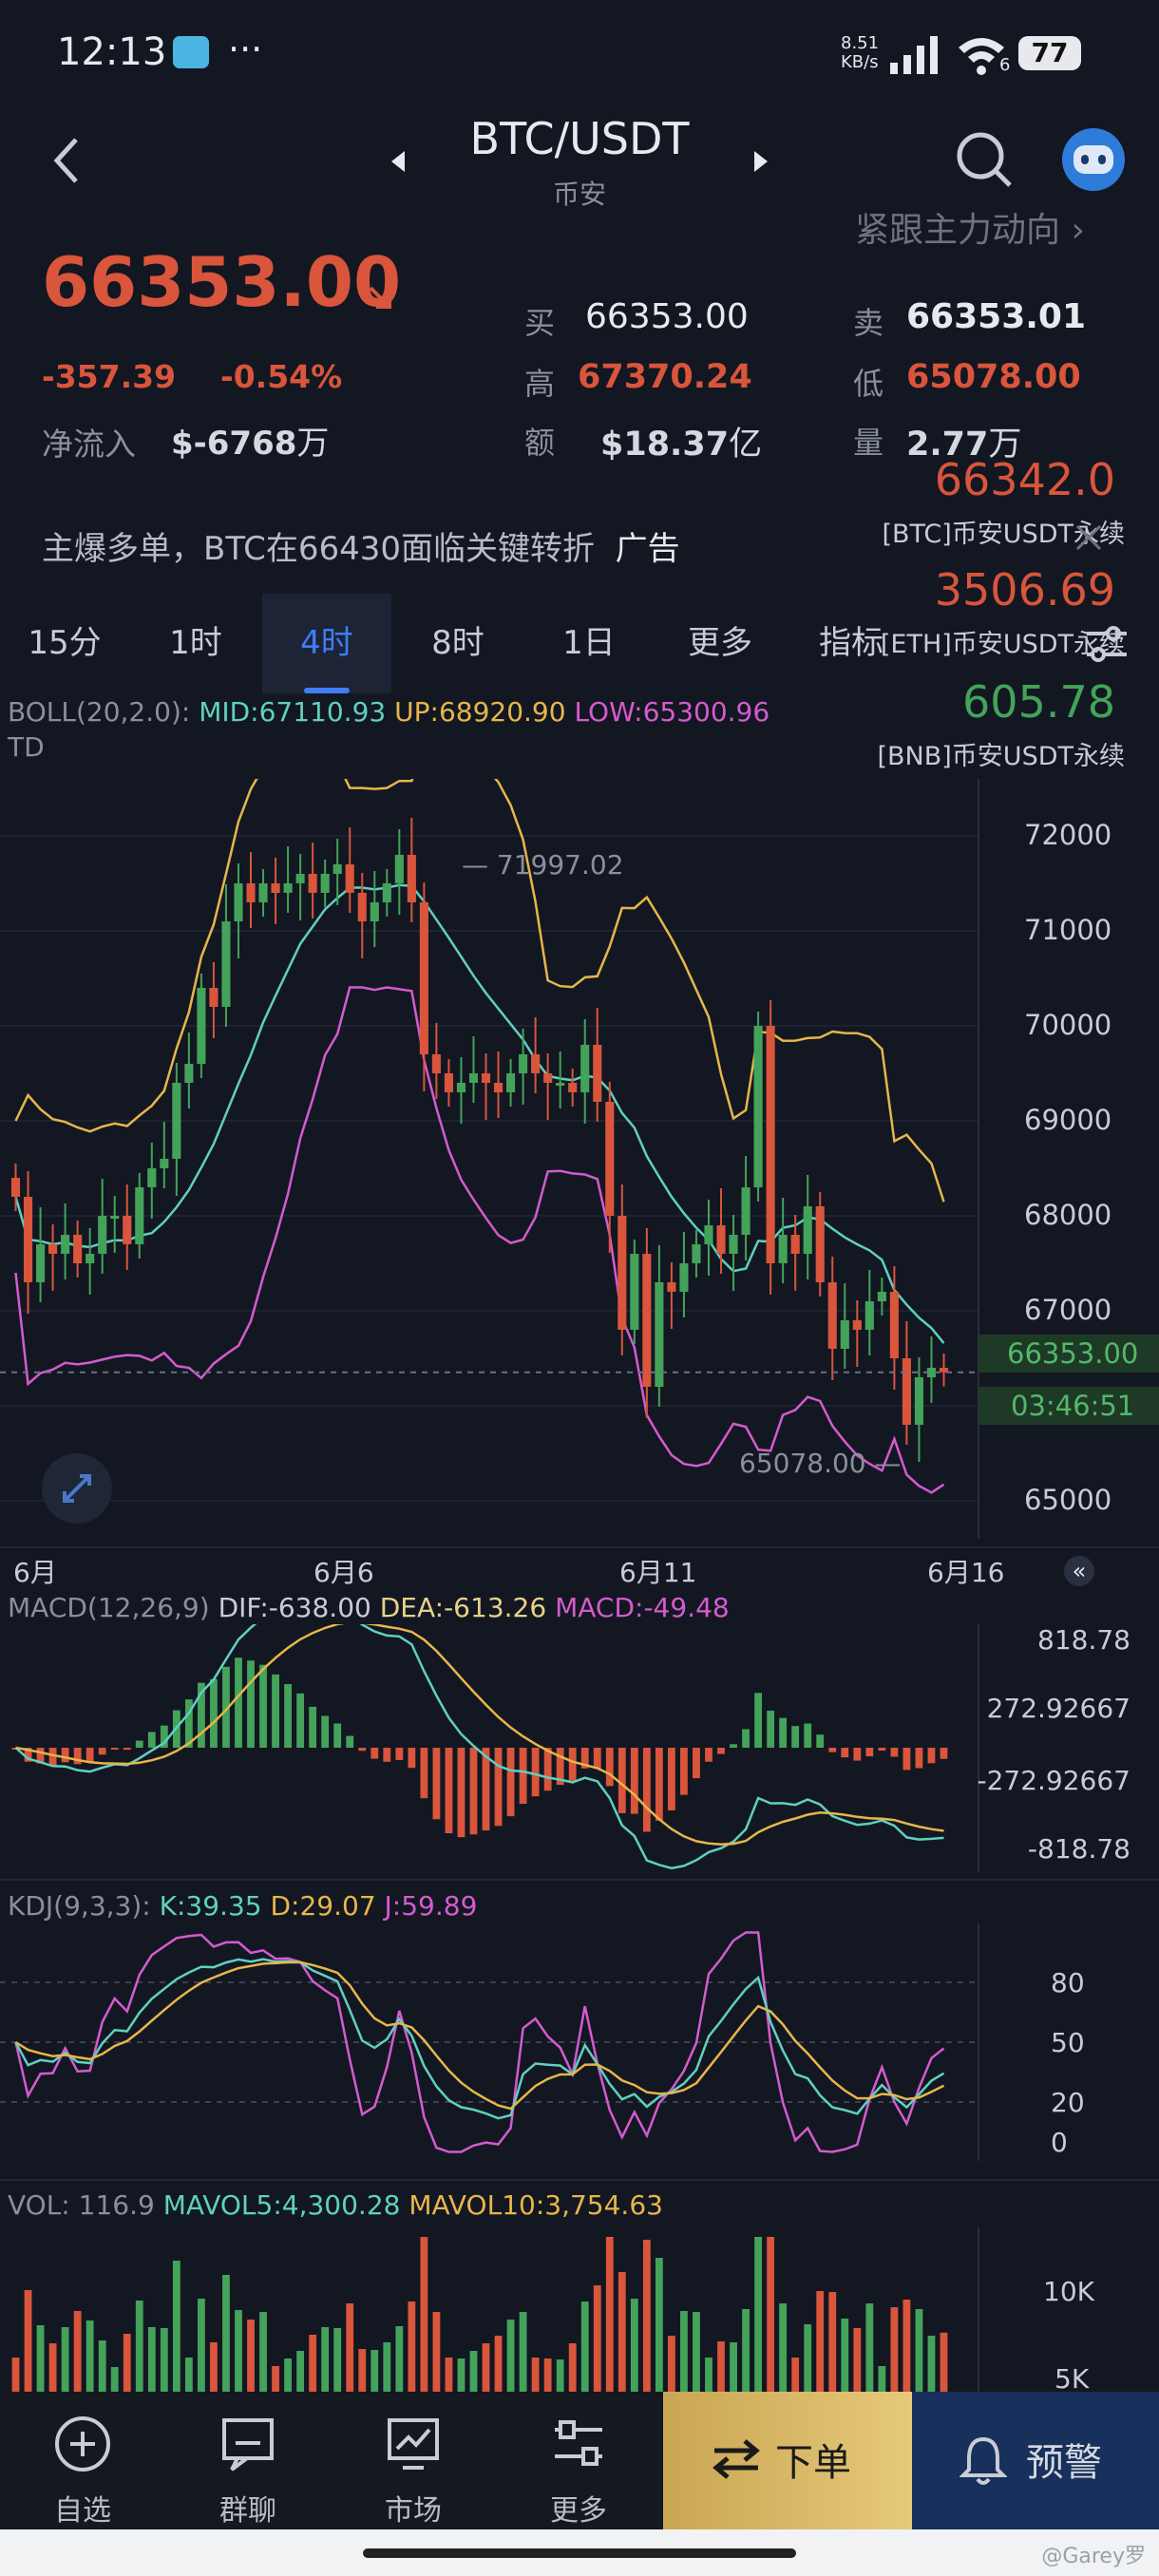 The height and width of the screenshot is (2576, 1159). I want to click on price-axis-label: 69000, so click(1068, 1120).